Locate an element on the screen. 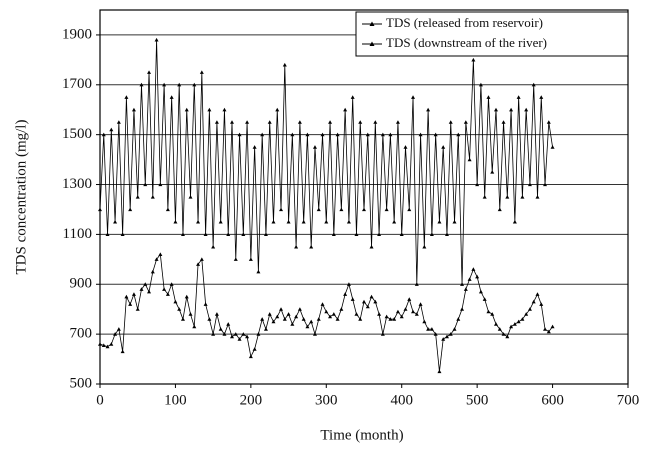 This screenshot has height=449, width=648. y-tick-label: 1900 is located at coordinates (77, 34).